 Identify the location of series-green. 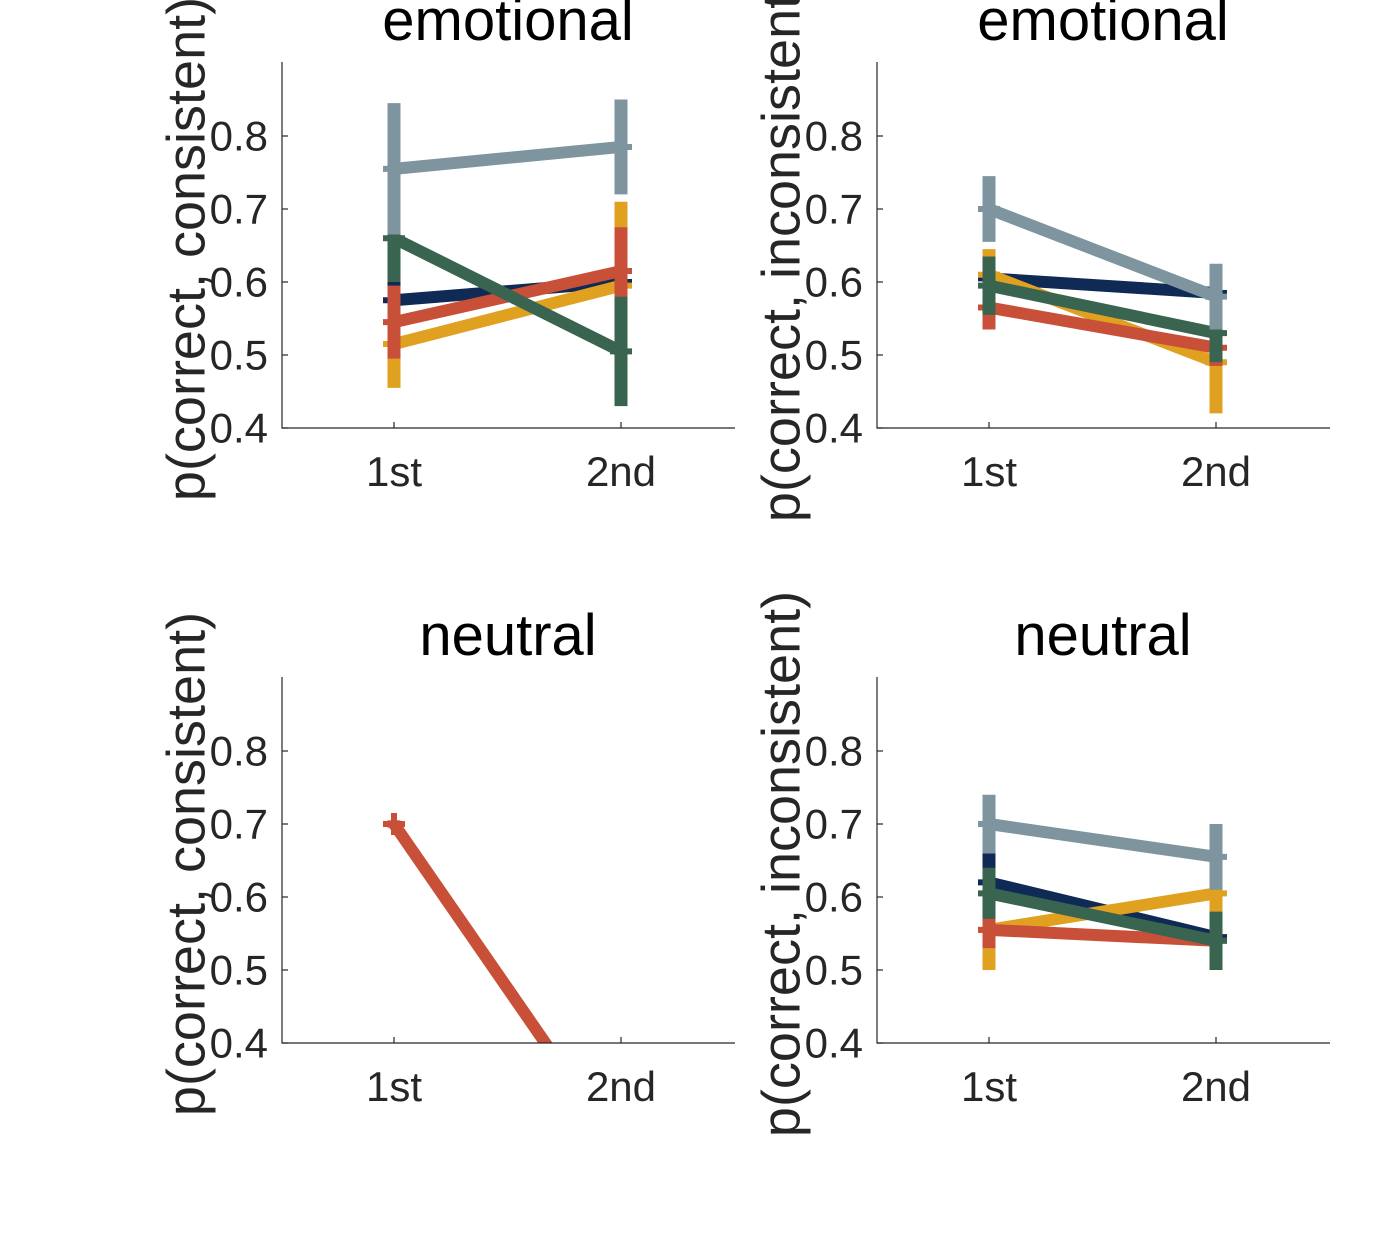
(1102, 918).